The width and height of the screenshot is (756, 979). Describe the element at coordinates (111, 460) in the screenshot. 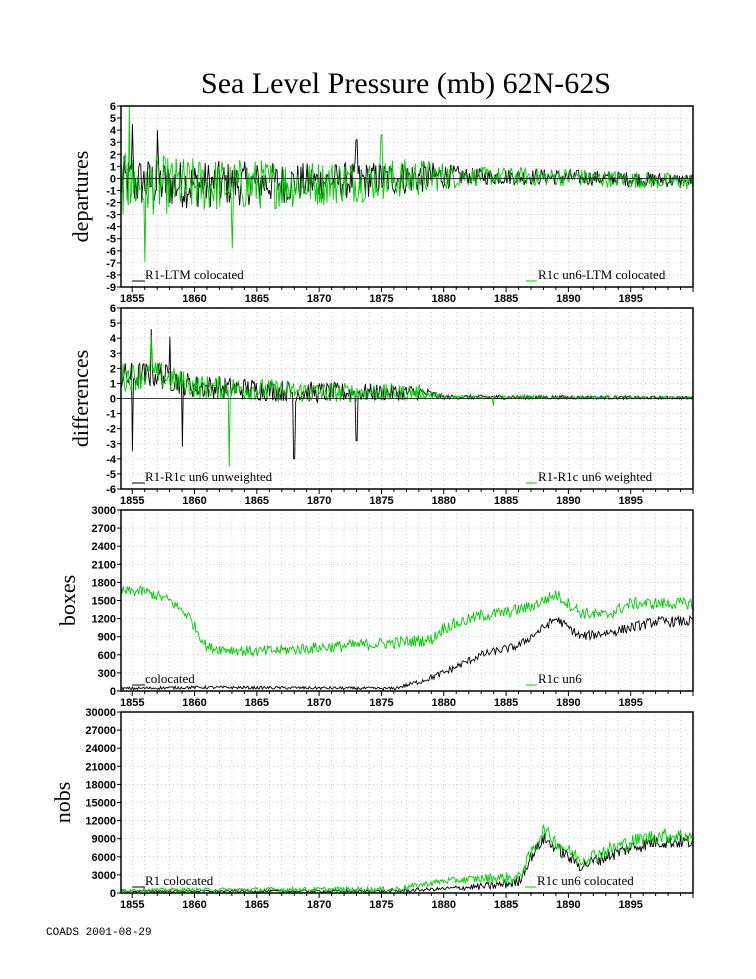

I see `y-tick-label: -4` at that location.